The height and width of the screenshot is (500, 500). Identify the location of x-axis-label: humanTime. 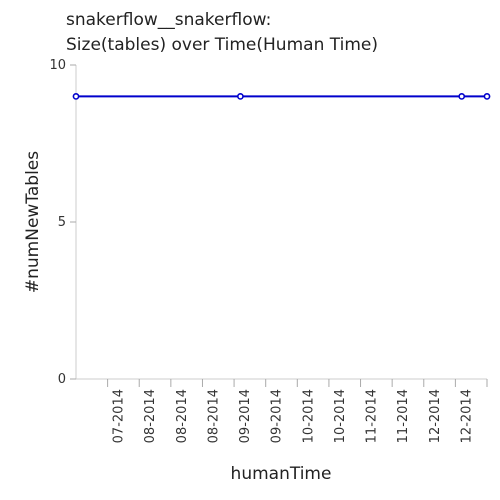
(281, 474).